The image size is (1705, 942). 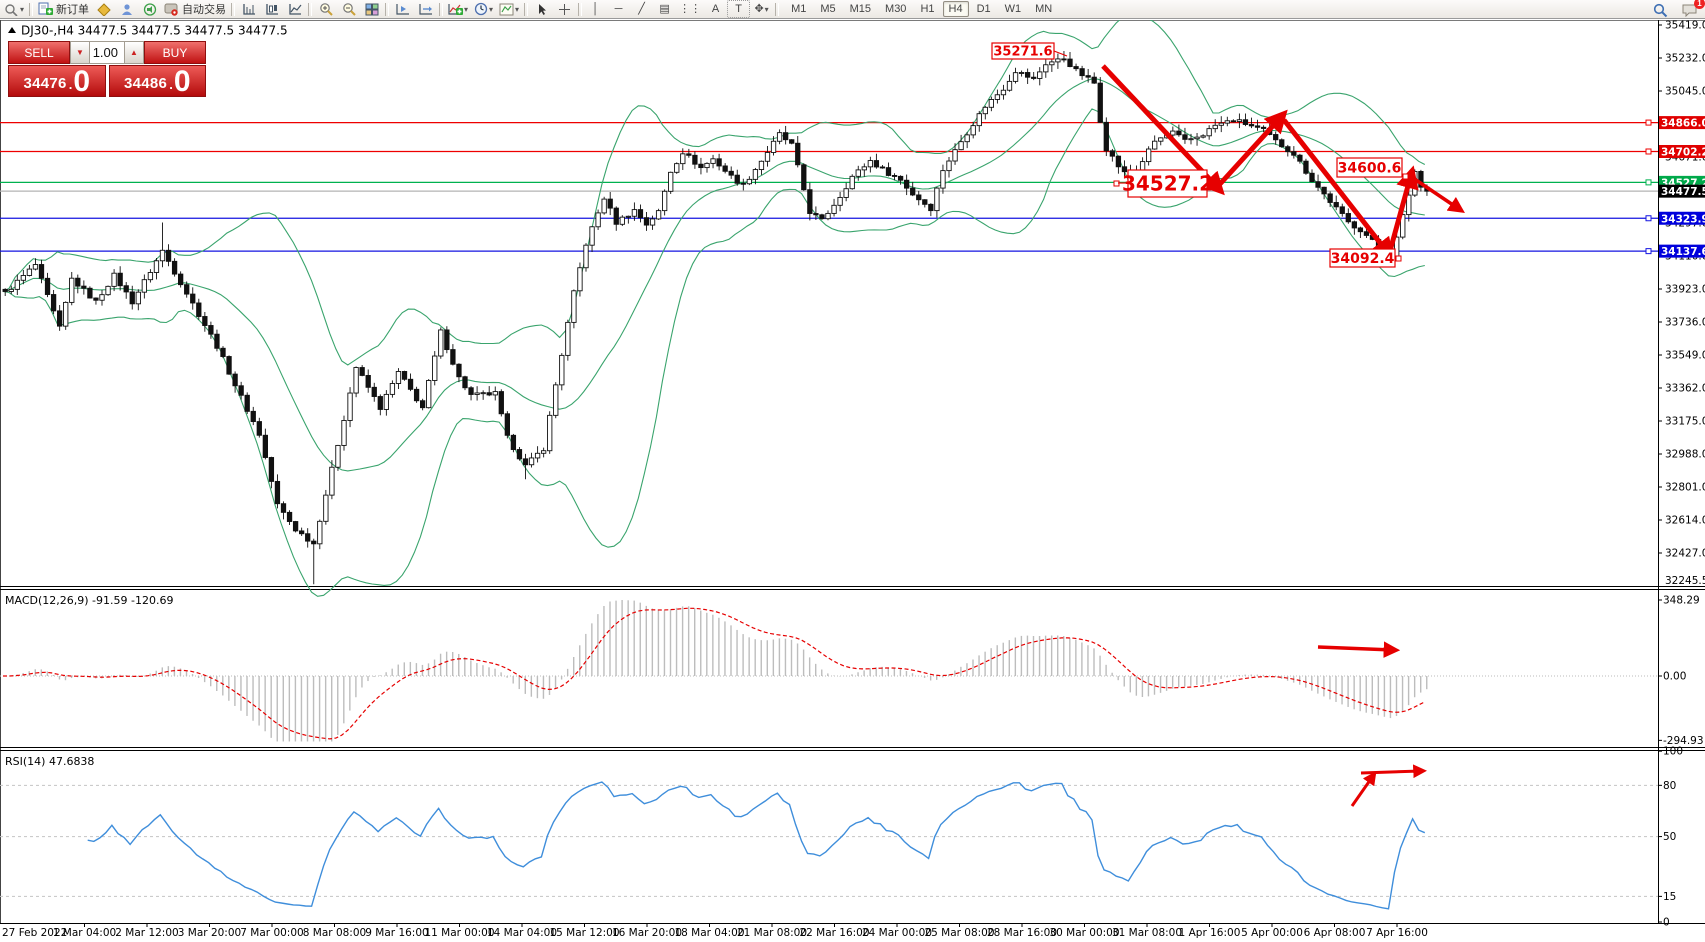 What do you see at coordinates (1673, 752) in the screenshot?
I see `svg-text: 100` at bounding box center [1673, 752].